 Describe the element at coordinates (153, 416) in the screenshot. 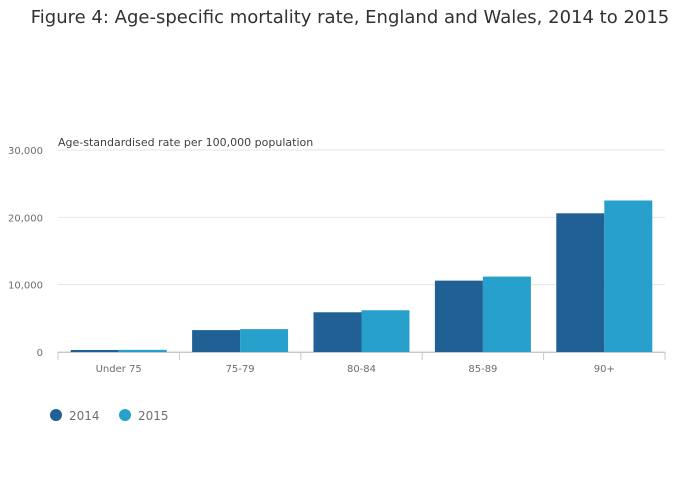

I see `legend-label-2015: 2015` at that location.